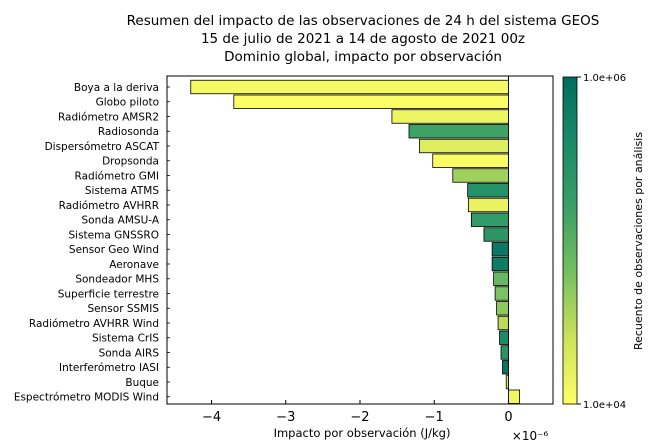 The height and width of the screenshot is (447, 658). I want to click on category-label: Radiosonda, so click(128, 132).